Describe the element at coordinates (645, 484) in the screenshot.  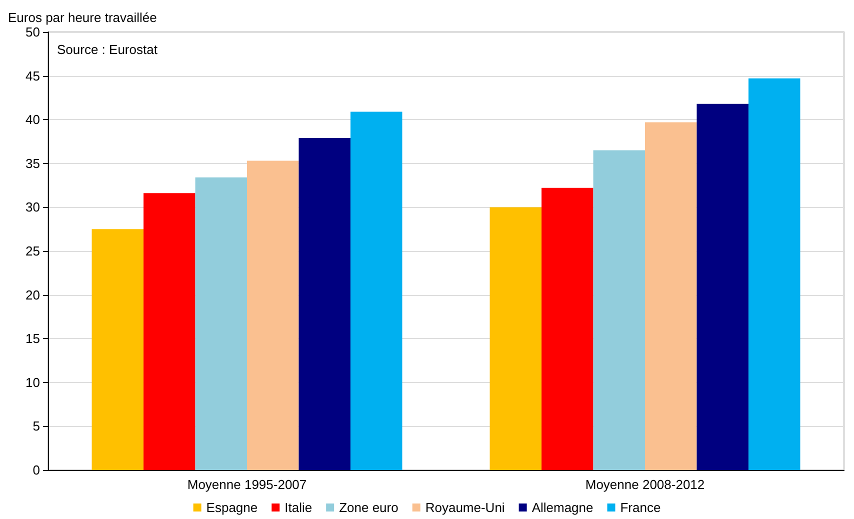
I see `x-tick-label: Moyenne 2008-2012` at that location.